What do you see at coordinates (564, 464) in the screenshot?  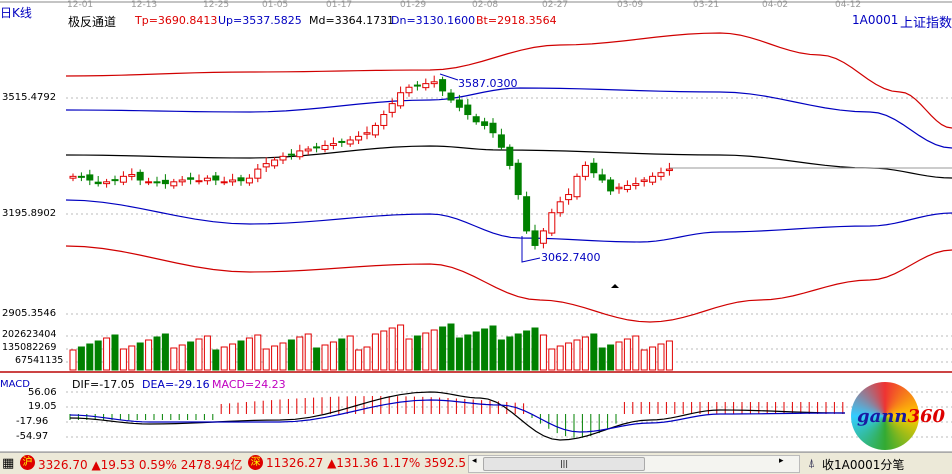 I see `scrollbar-thumb: |||` at bounding box center [564, 464].